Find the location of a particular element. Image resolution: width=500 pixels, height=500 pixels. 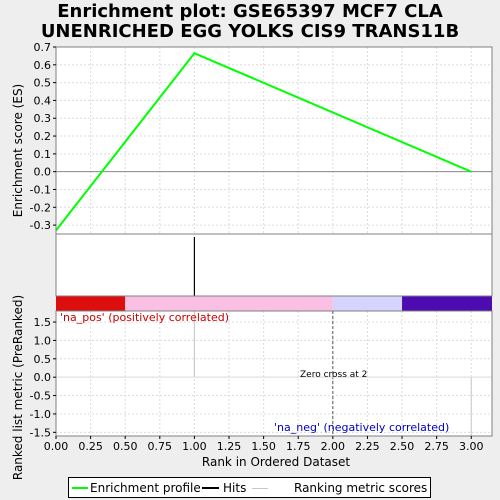

legend-label-profile: Enrichment profile is located at coordinates (145, 488).